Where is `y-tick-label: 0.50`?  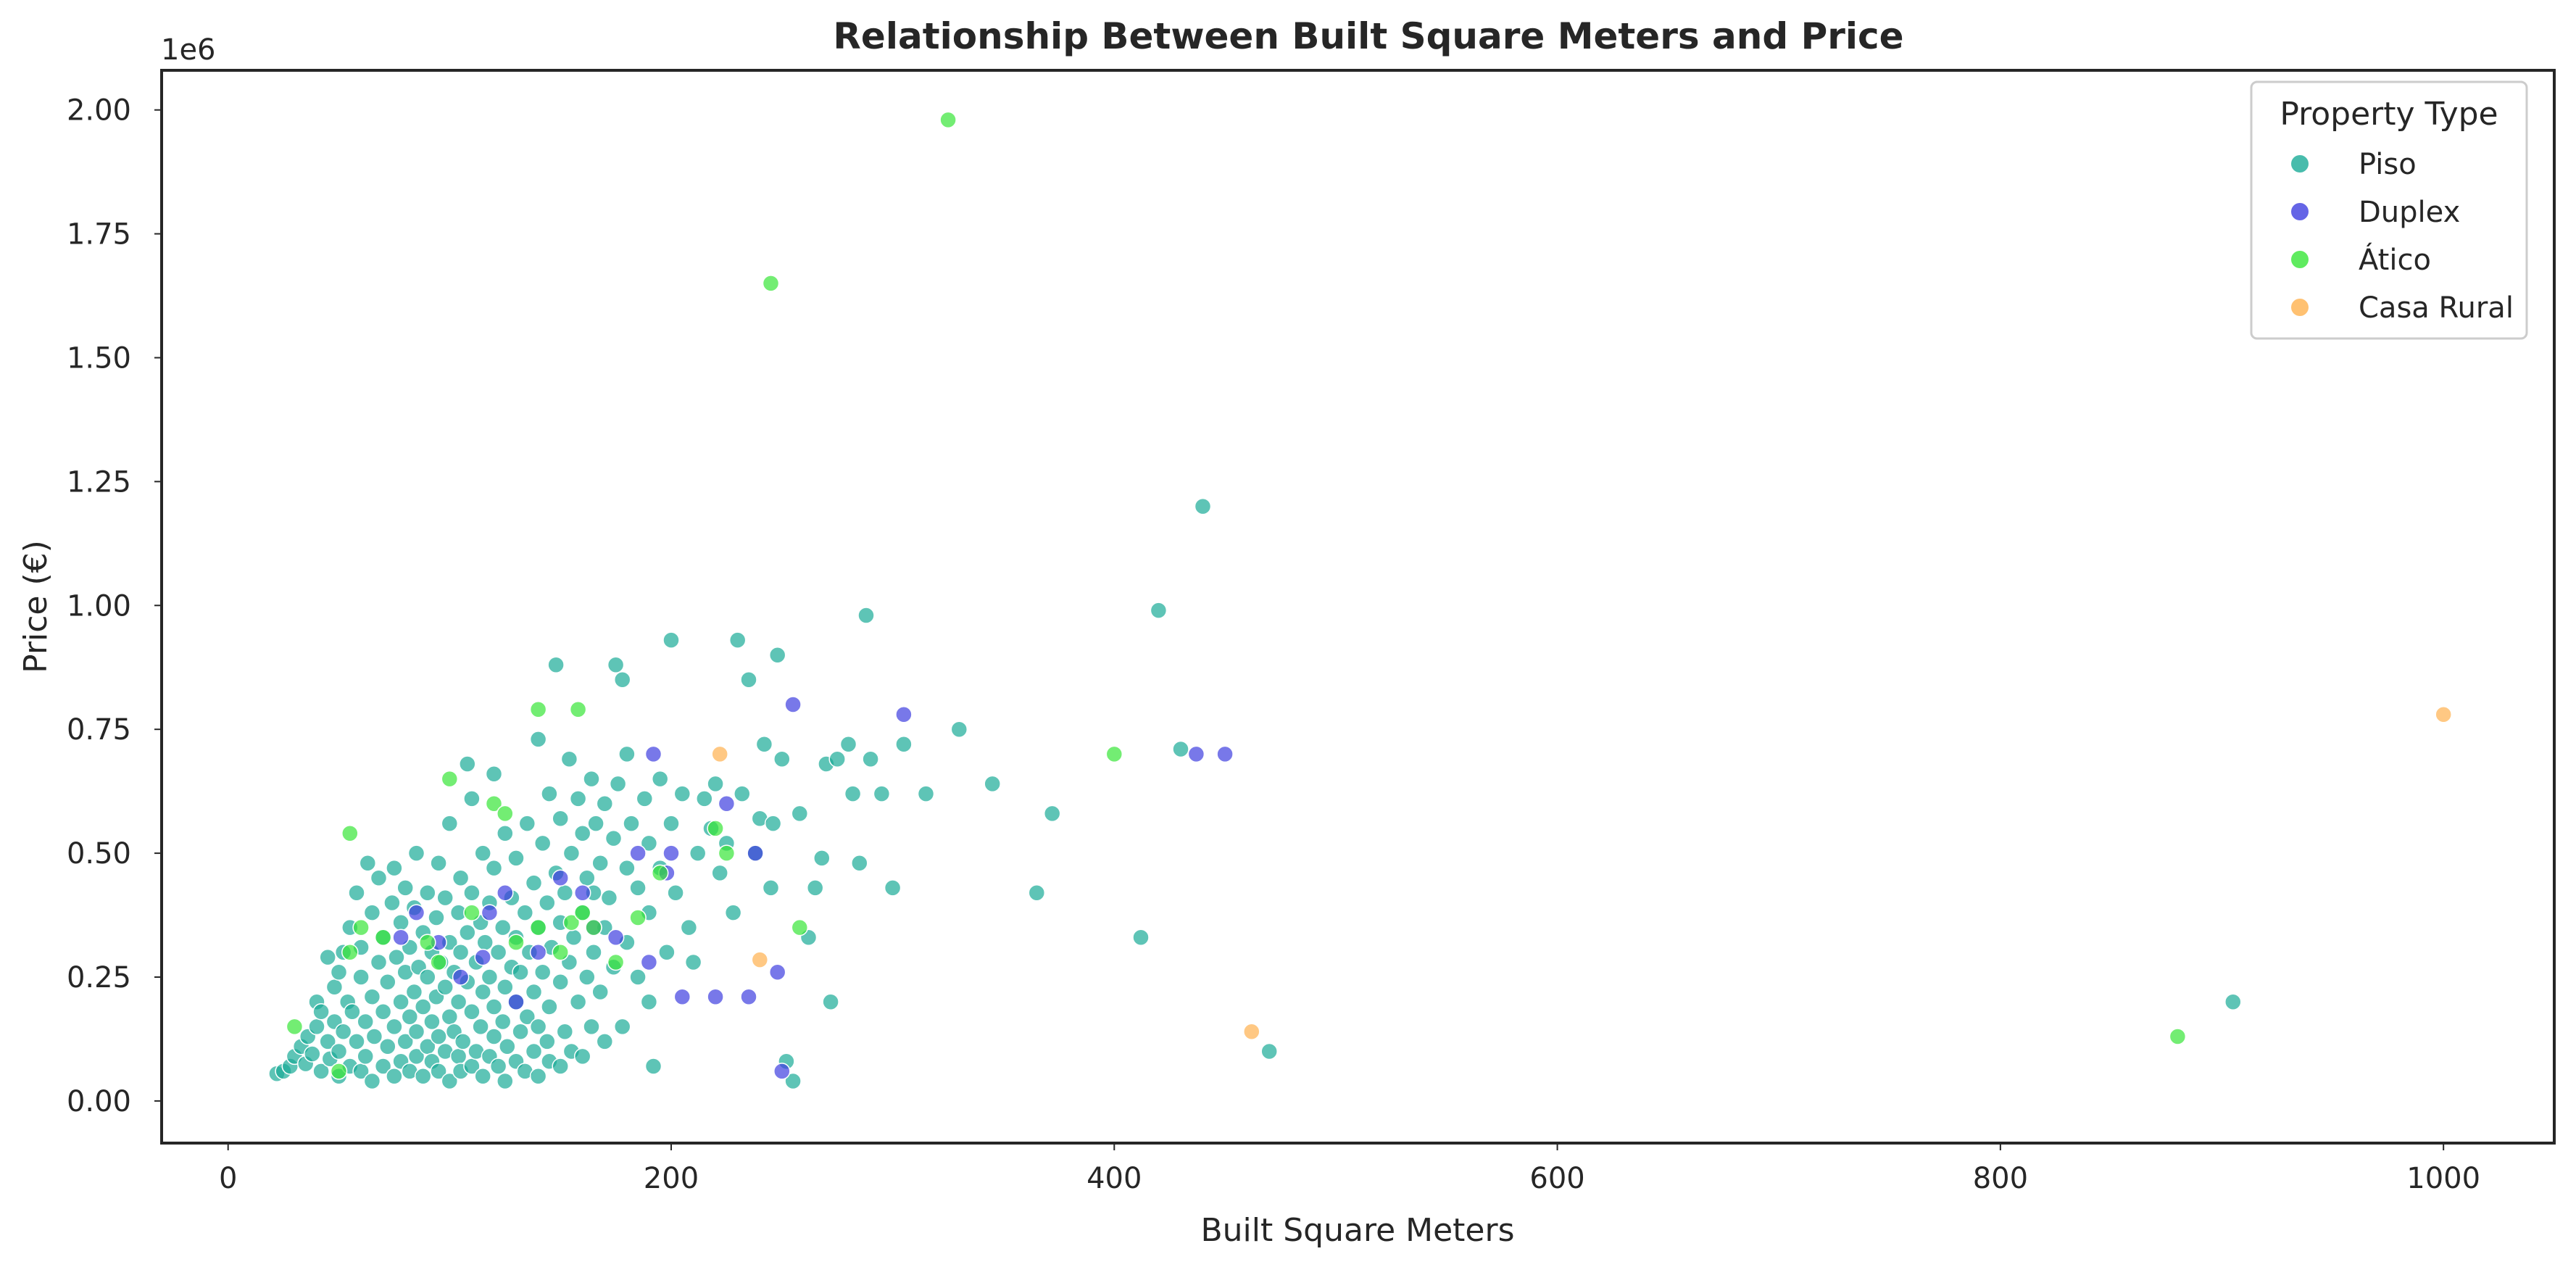 y-tick-label: 0.50 is located at coordinates (99, 854).